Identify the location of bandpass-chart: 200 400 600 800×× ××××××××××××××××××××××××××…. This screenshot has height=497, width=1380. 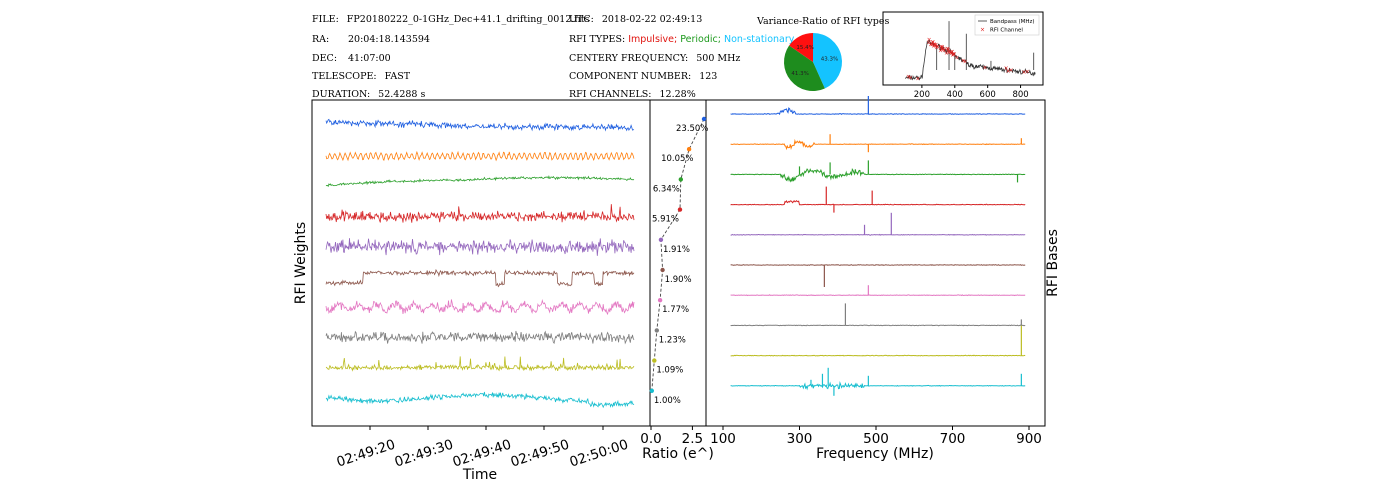
(963, 55).